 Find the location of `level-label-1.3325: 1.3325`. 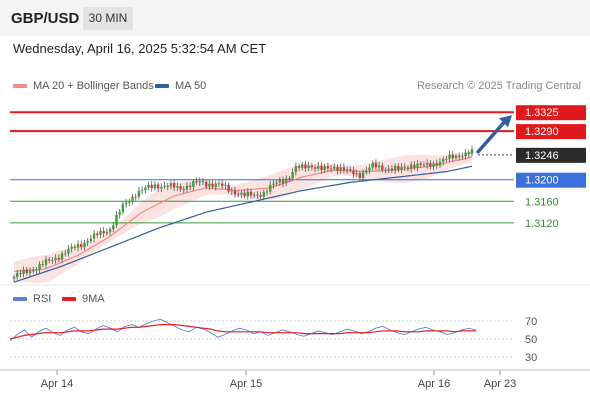

level-label-1.3325: 1.3325 is located at coordinates (542, 113).